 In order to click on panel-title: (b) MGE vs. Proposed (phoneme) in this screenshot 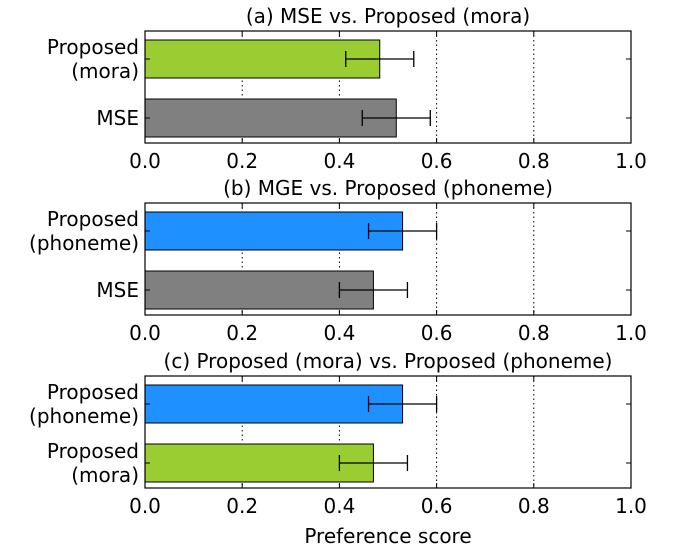, I will do `click(388, 188)`.